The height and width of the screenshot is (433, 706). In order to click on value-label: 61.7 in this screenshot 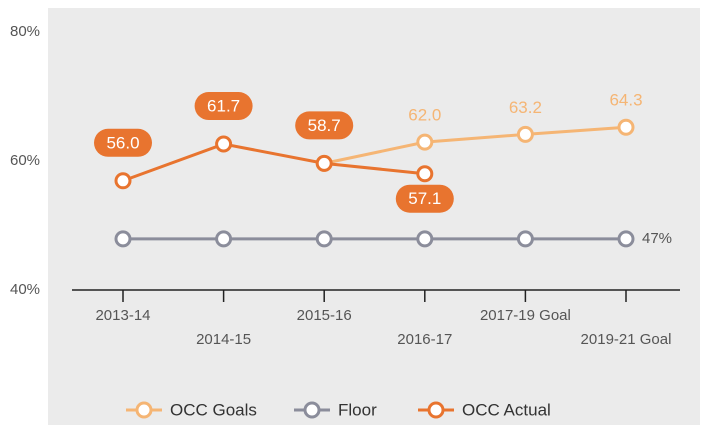, I will do `click(223, 106)`.